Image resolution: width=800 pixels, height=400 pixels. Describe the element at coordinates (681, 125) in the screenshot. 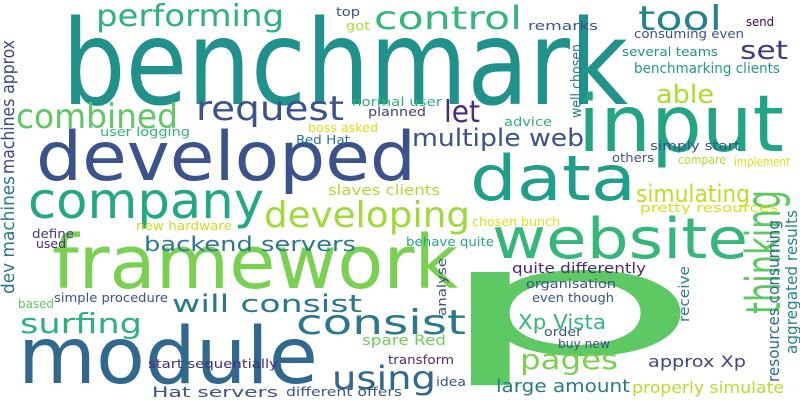

I see `word-input: input` at that location.